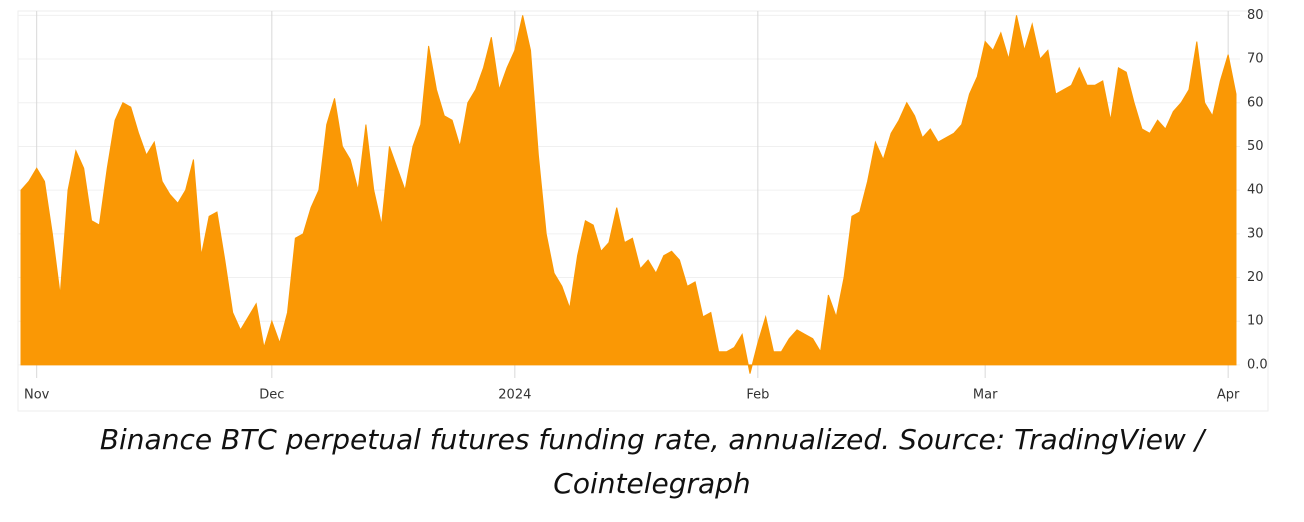 The image size is (1304, 522). Describe the element at coordinates (1228, 395) in the screenshot. I see `x-tick-label: Apr` at that location.